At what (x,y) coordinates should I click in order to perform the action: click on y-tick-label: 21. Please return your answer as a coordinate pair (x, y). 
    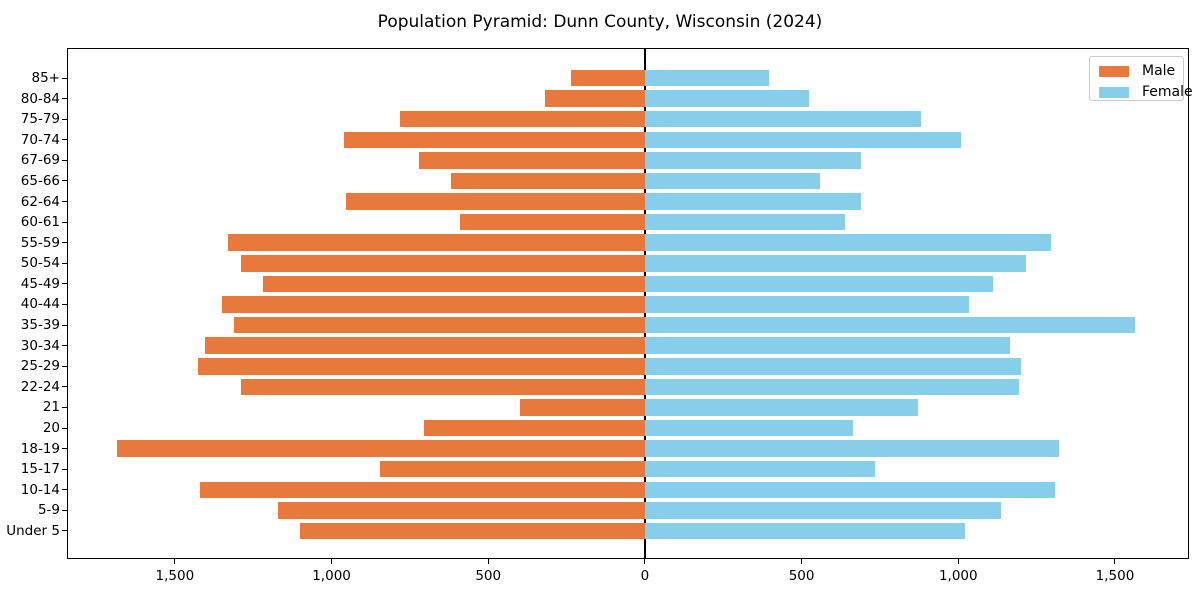
    Looking at the image, I should click on (51, 407).